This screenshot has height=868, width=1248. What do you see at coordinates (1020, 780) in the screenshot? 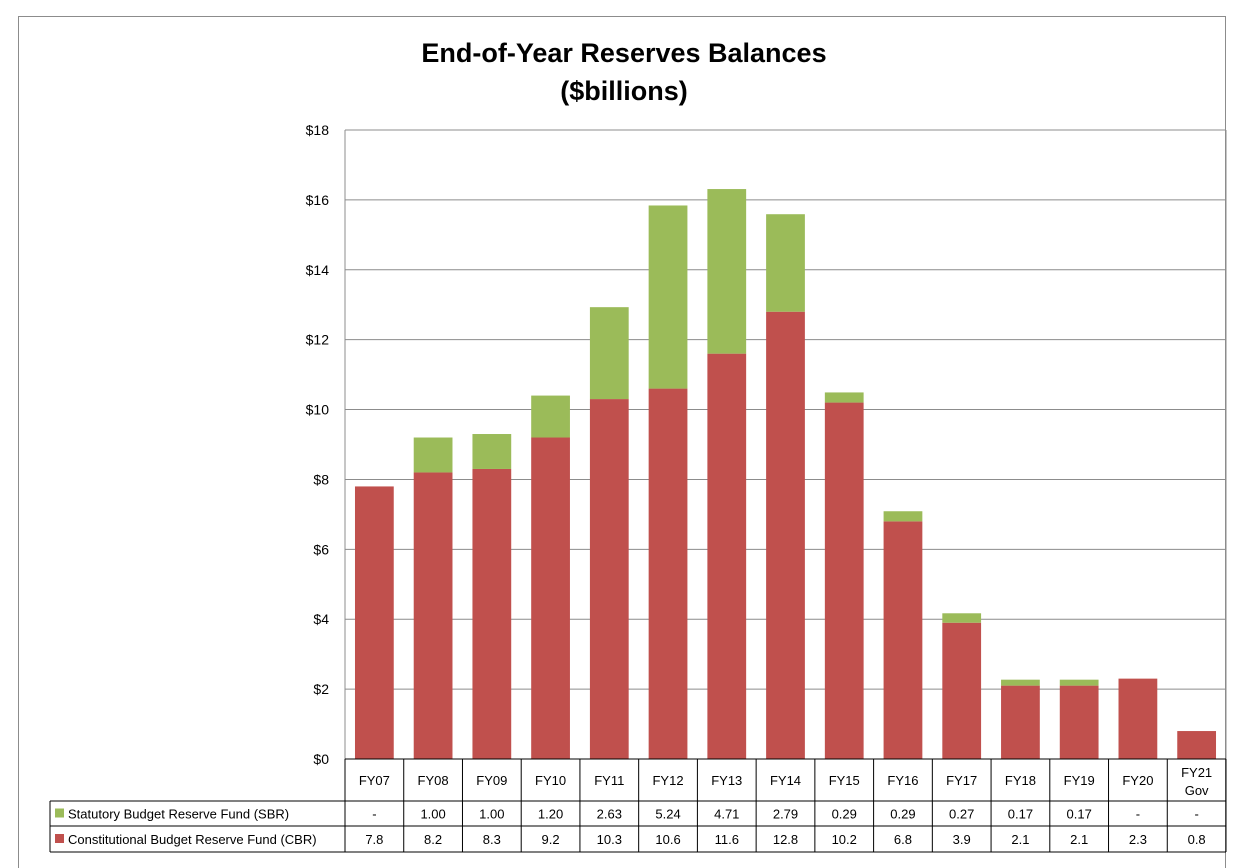
I see `x-tick-label: FY18` at bounding box center [1020, 780].